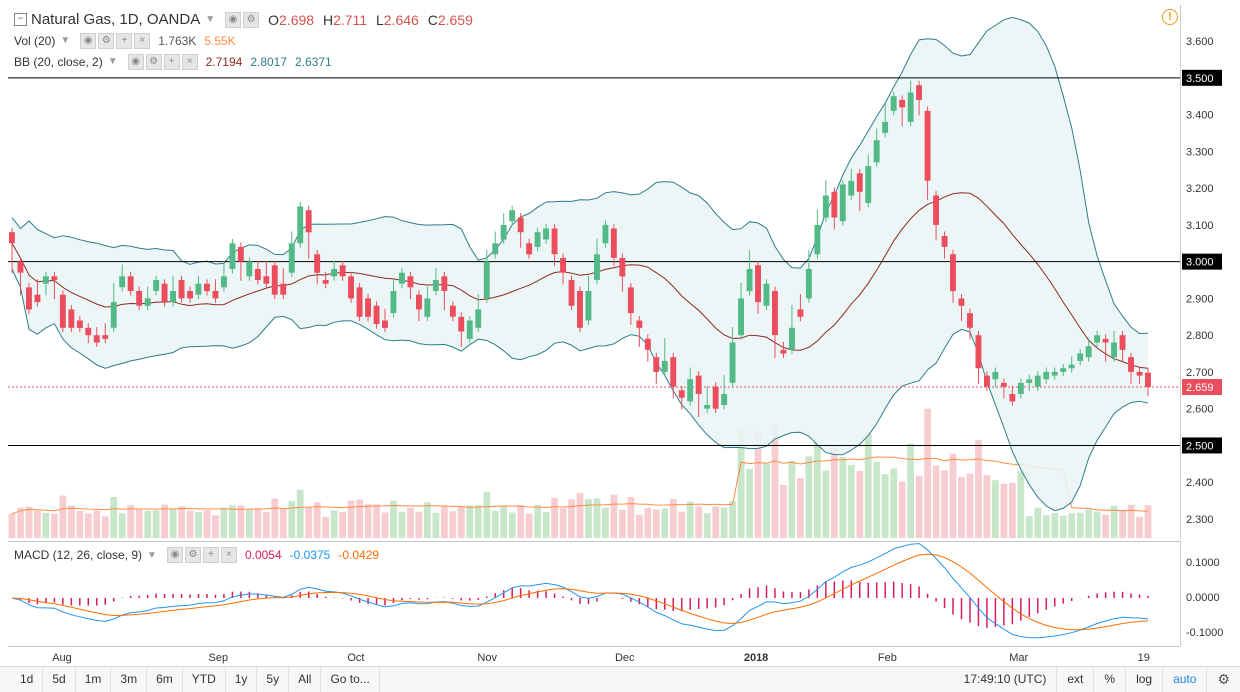 The image size is (1240, 692). Describe the element at coordinates (1076, 679) in the screenshot. I see `ext-toggle: ext` at that location.